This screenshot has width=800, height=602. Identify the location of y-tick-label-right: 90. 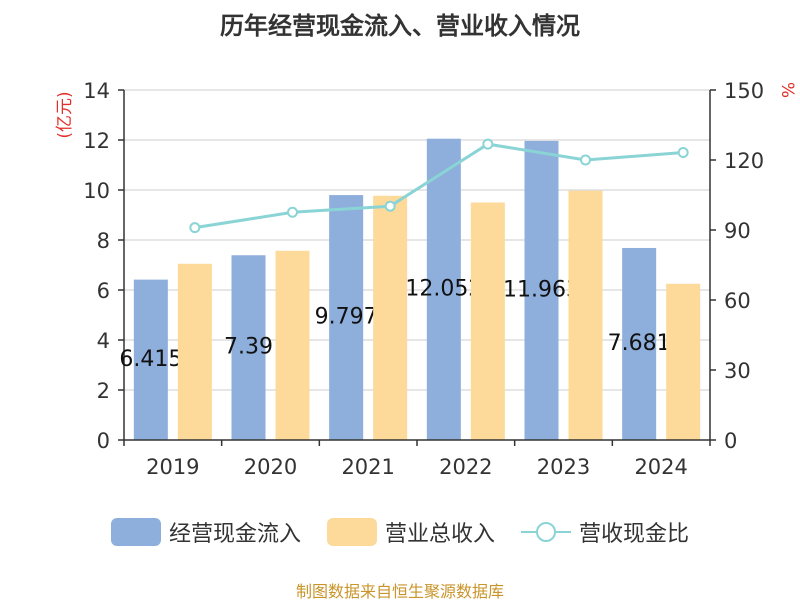
(737, 231).